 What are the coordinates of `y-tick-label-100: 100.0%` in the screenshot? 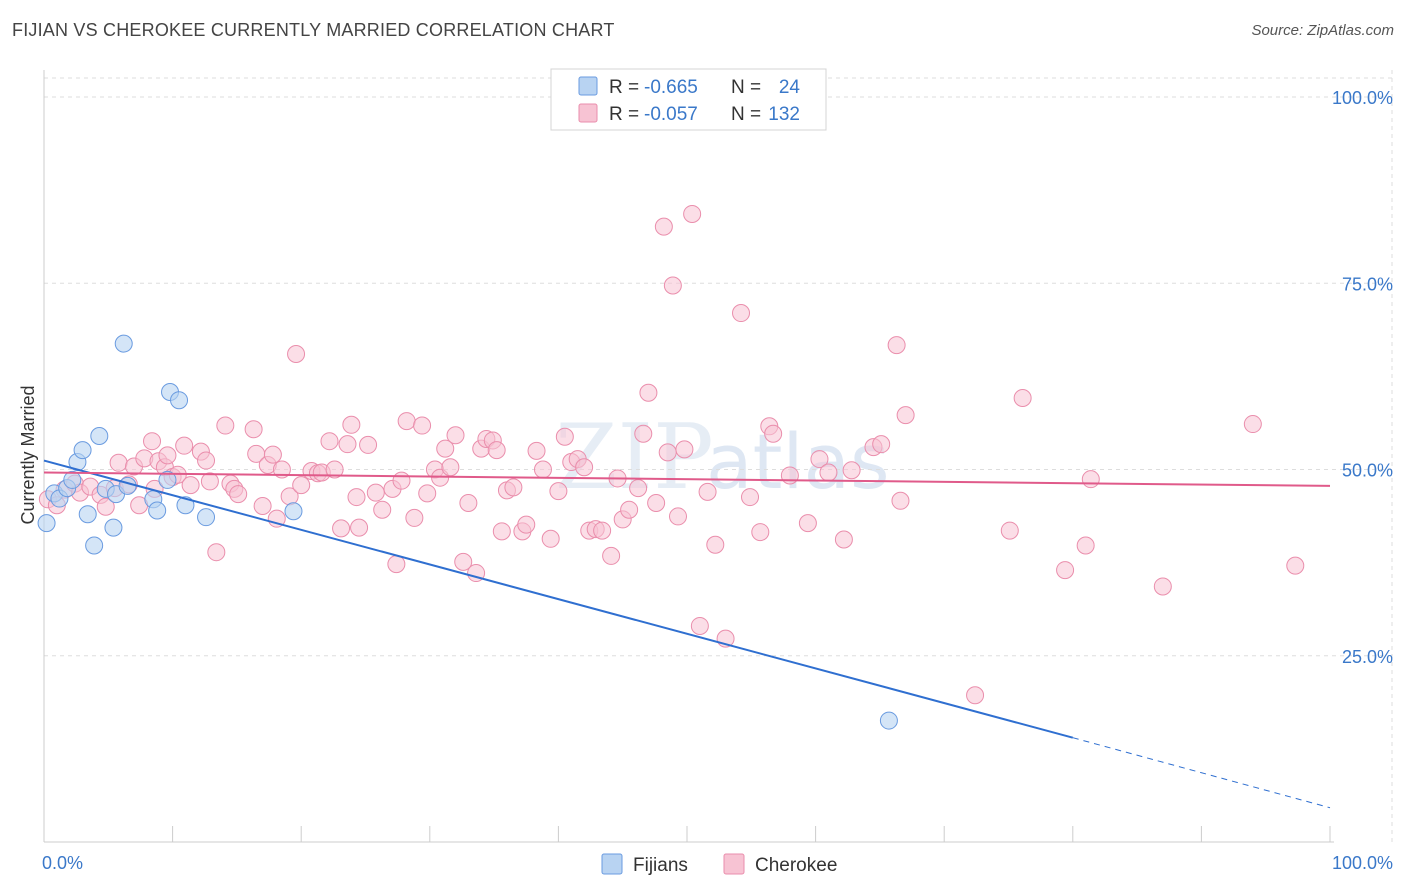 It's located at (1362, 98).